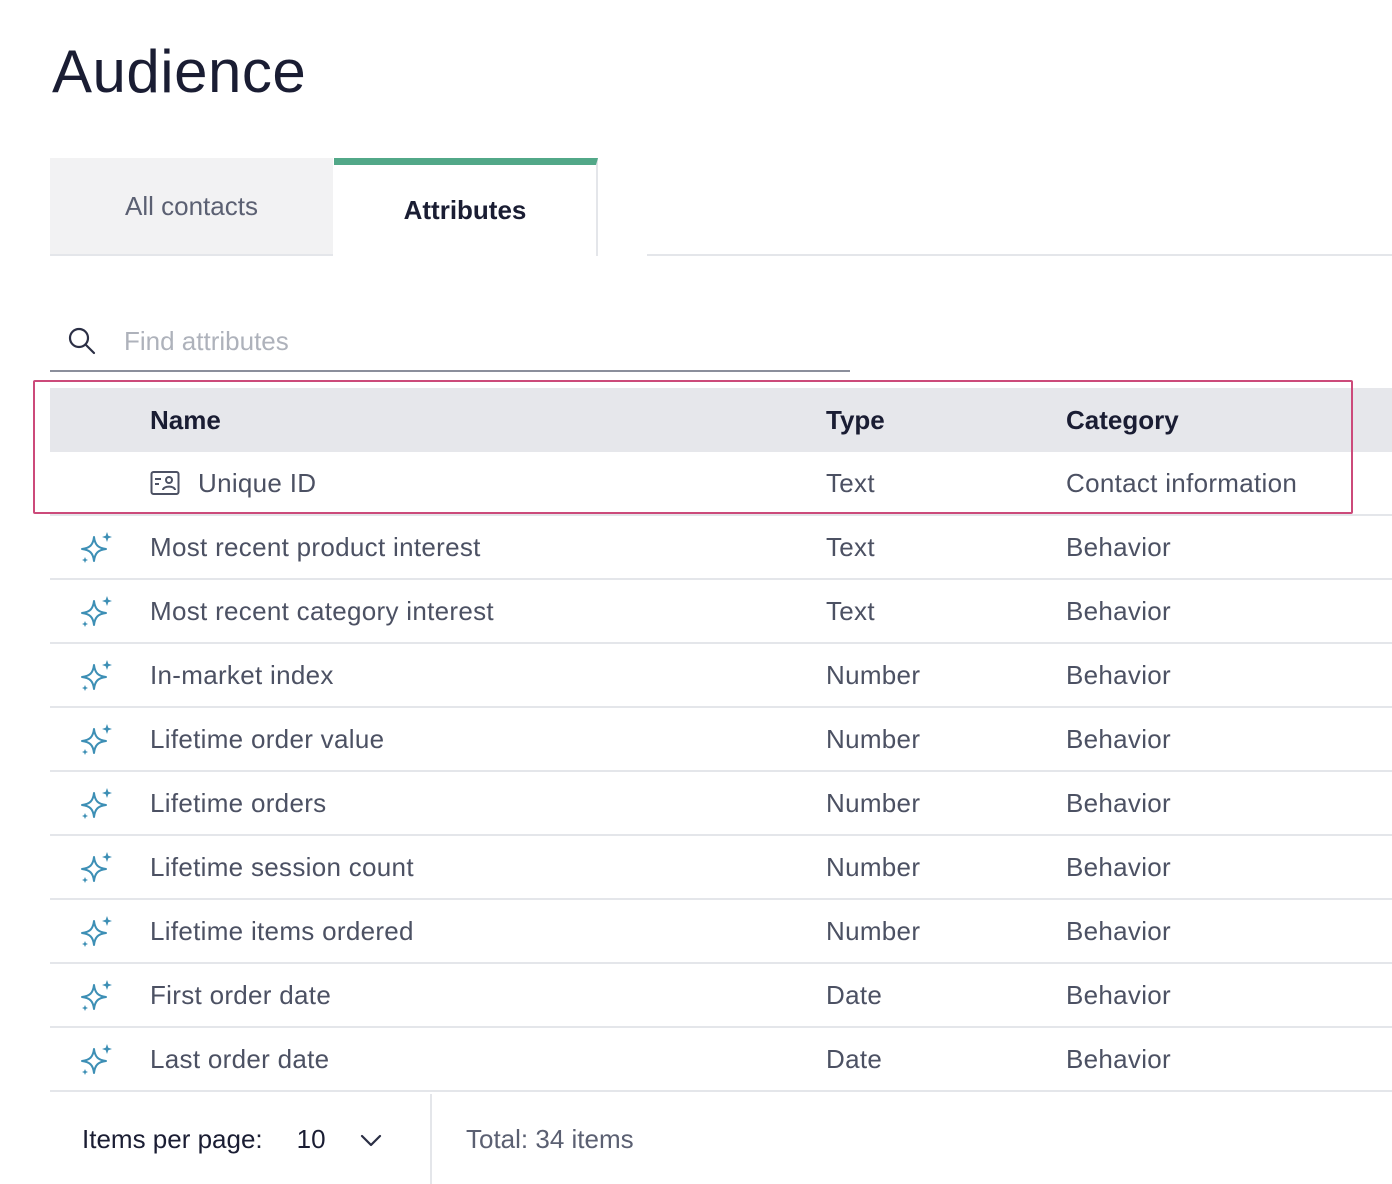 This screenshot has height=1184, width=1392. Describe the element at coordinates (721, 996) in the screenshot. I see `table-row: First order date Date Behavior` at that location.